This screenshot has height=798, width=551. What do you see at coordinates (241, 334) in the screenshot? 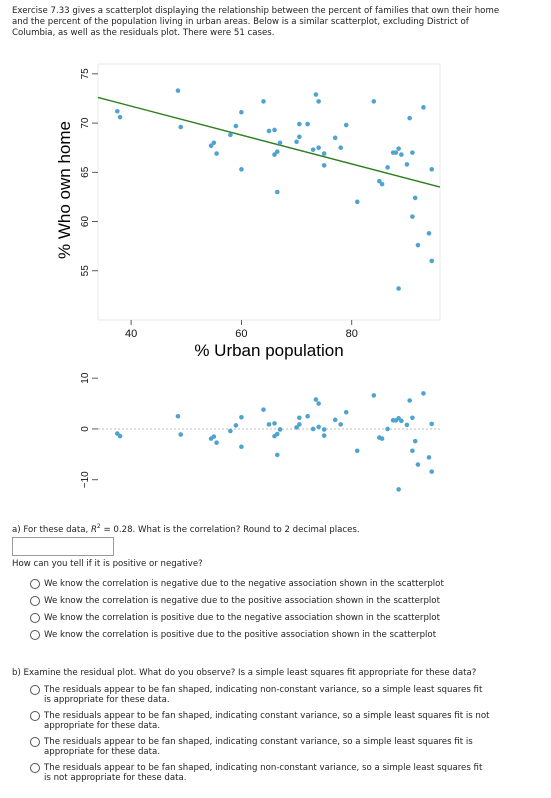
I see `scatter-x-tick-label: 60` at bounding box center [241, 334].